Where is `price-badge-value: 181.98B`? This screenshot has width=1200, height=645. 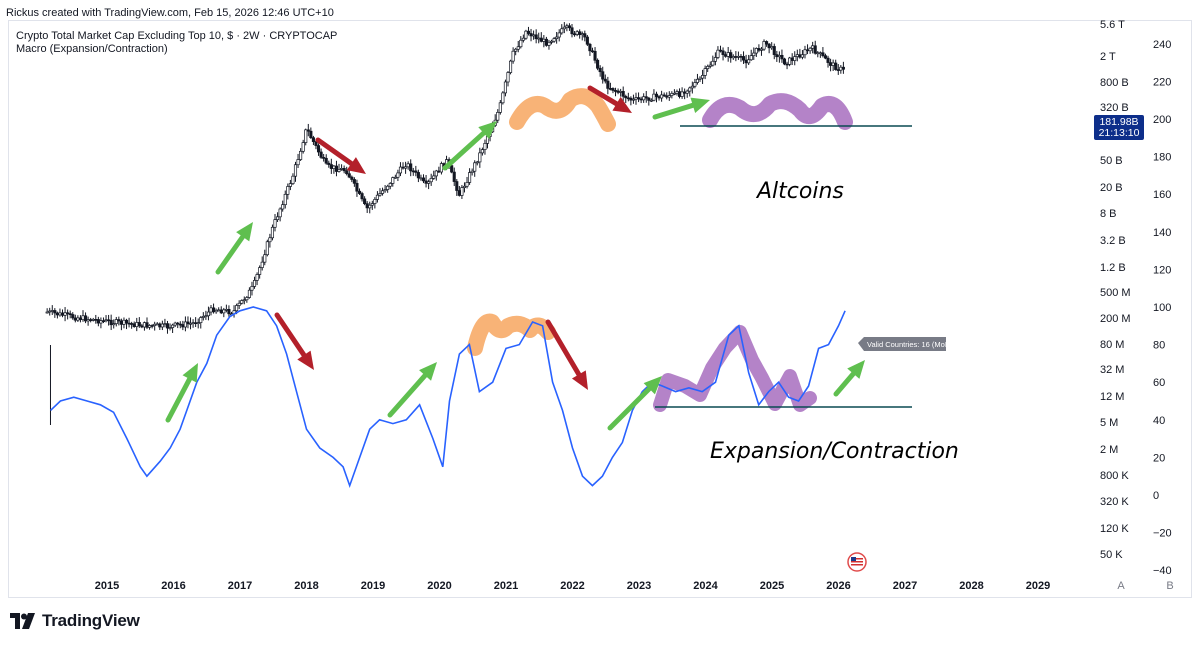
price-badge-value: 181.98B is located at coordinates (1118, 122).